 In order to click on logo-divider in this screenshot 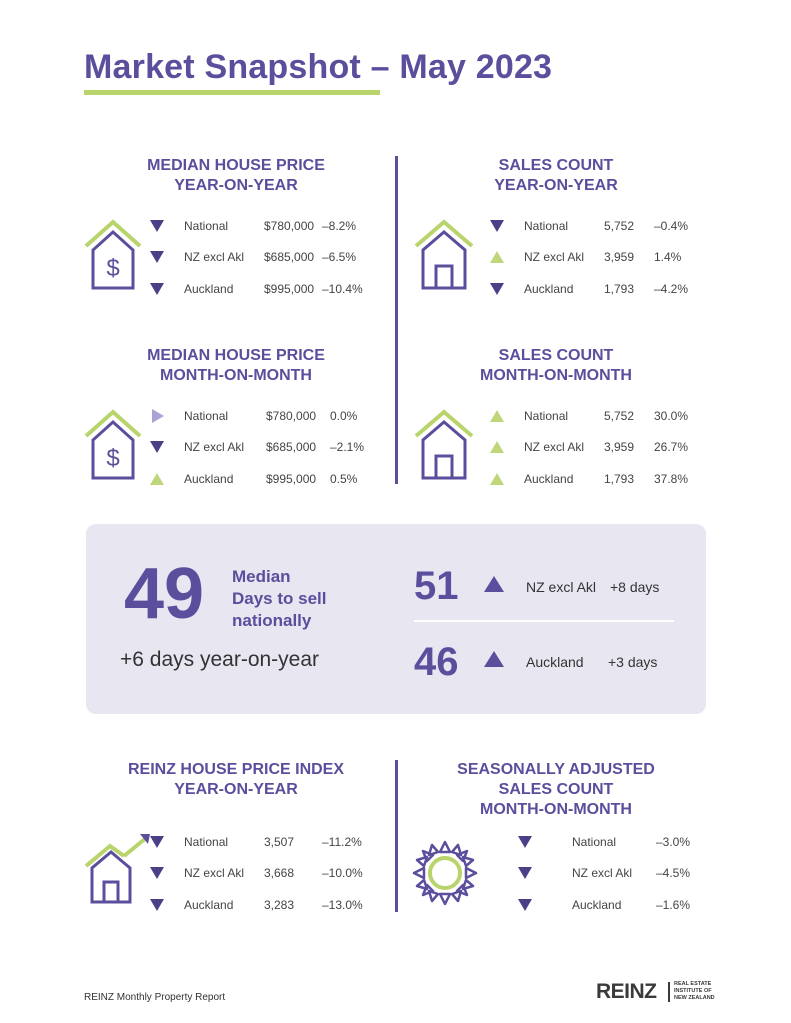, I will do `click(669, 992)`.